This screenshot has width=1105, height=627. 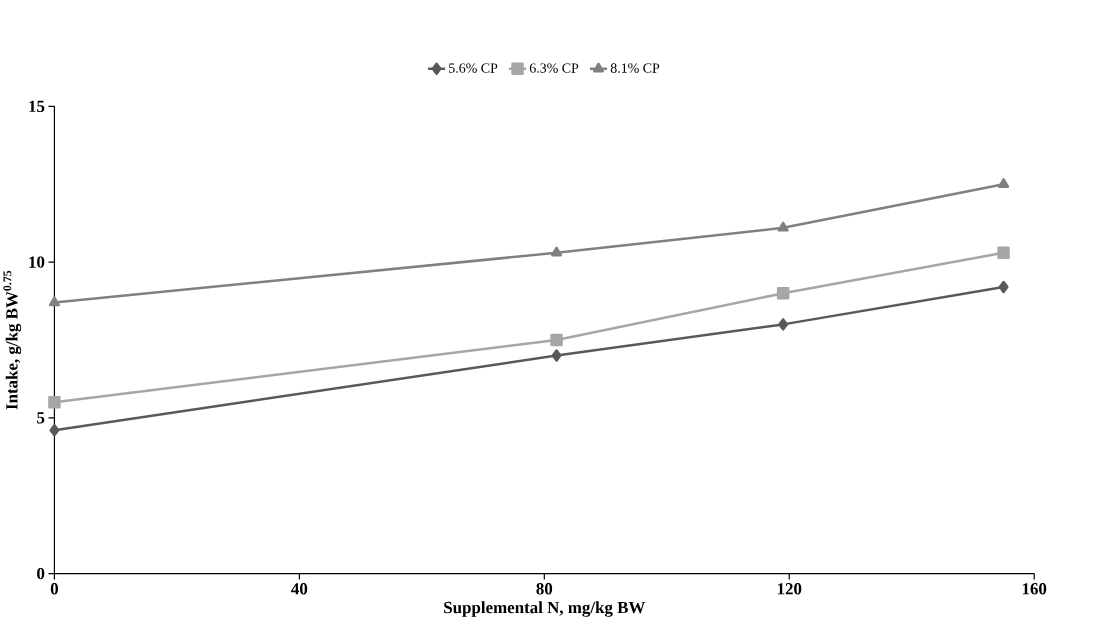 I want to click on legend-label: 8.1% CP, so click(x=635, y=68).